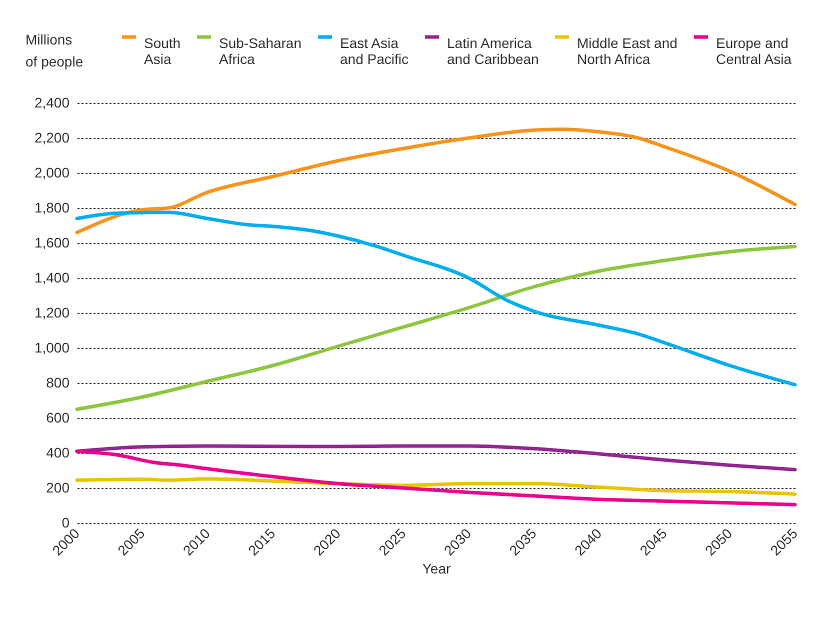 The height and width of the screenshot is (644, 829). I want to click on legend-label: Europe and Central Asia, so click(754, 51).